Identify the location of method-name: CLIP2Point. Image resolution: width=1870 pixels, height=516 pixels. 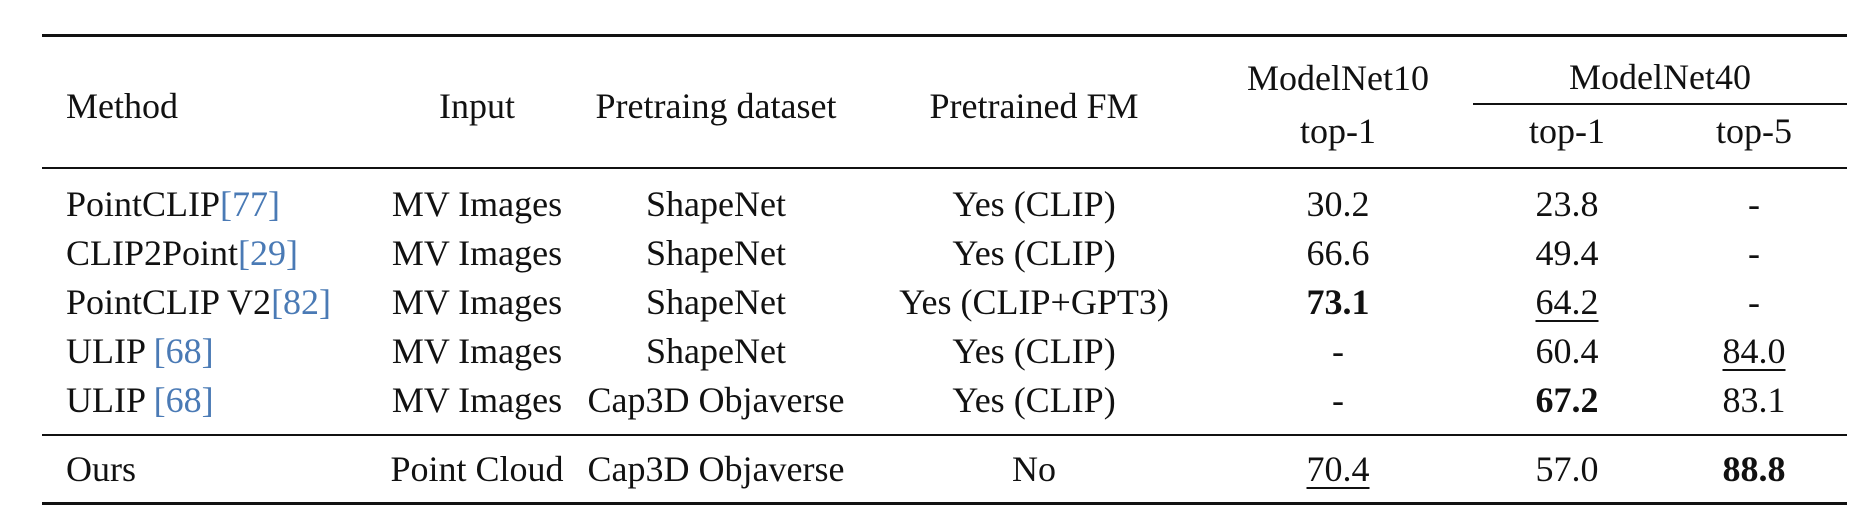
(152, 252).